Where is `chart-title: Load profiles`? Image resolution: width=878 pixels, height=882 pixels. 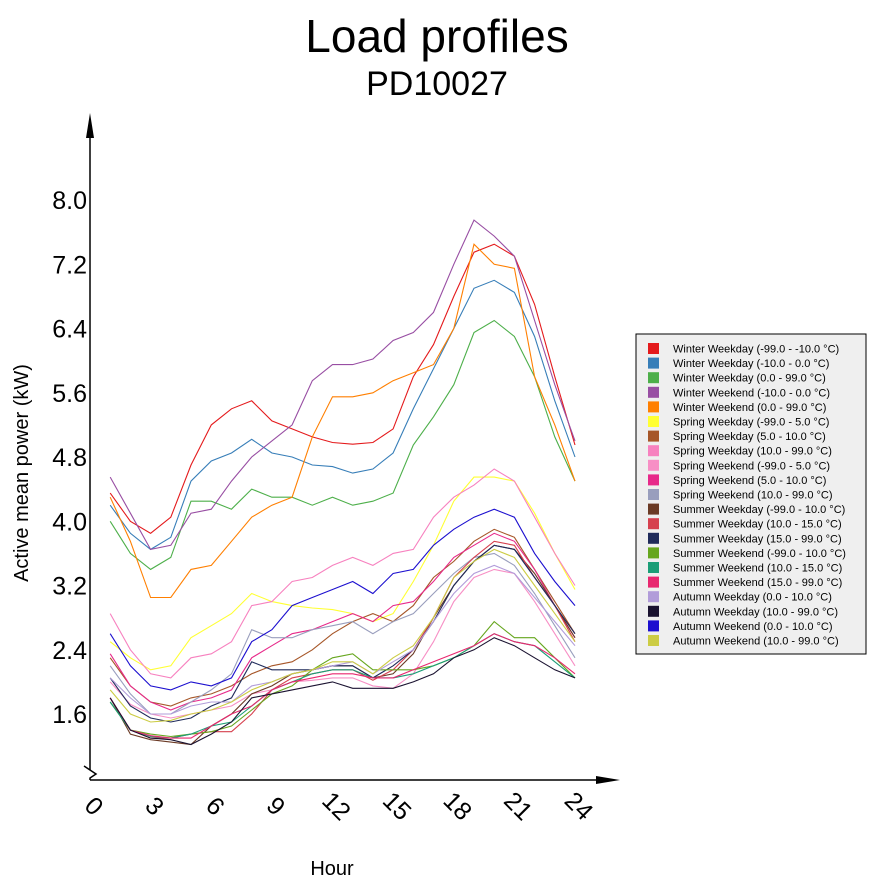 chart-title: Load profiles is located at coordinates (436, 36).